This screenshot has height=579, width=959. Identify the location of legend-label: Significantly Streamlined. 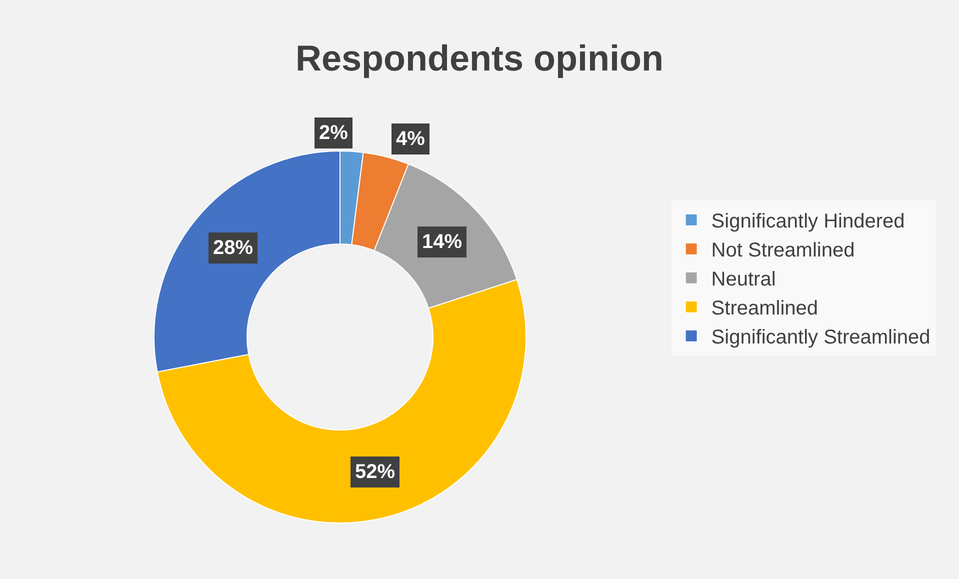
(820, 337).